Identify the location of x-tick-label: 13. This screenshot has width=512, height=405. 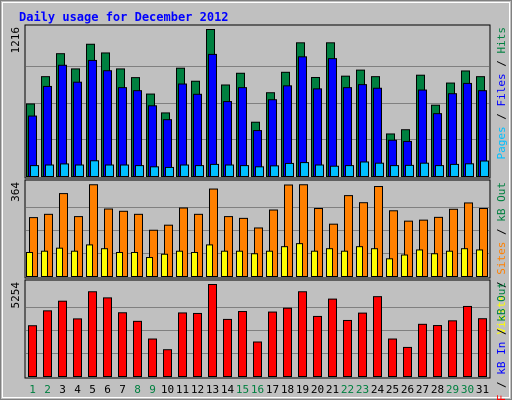
(212, 389).